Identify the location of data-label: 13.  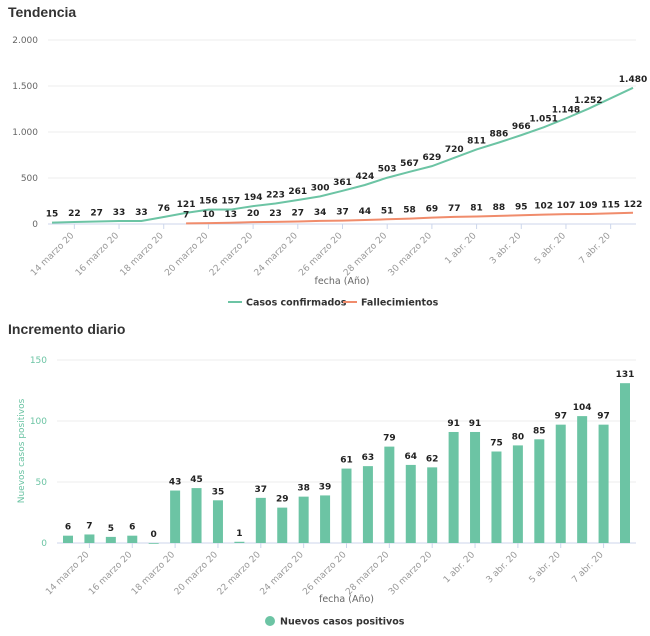
(231, 215).